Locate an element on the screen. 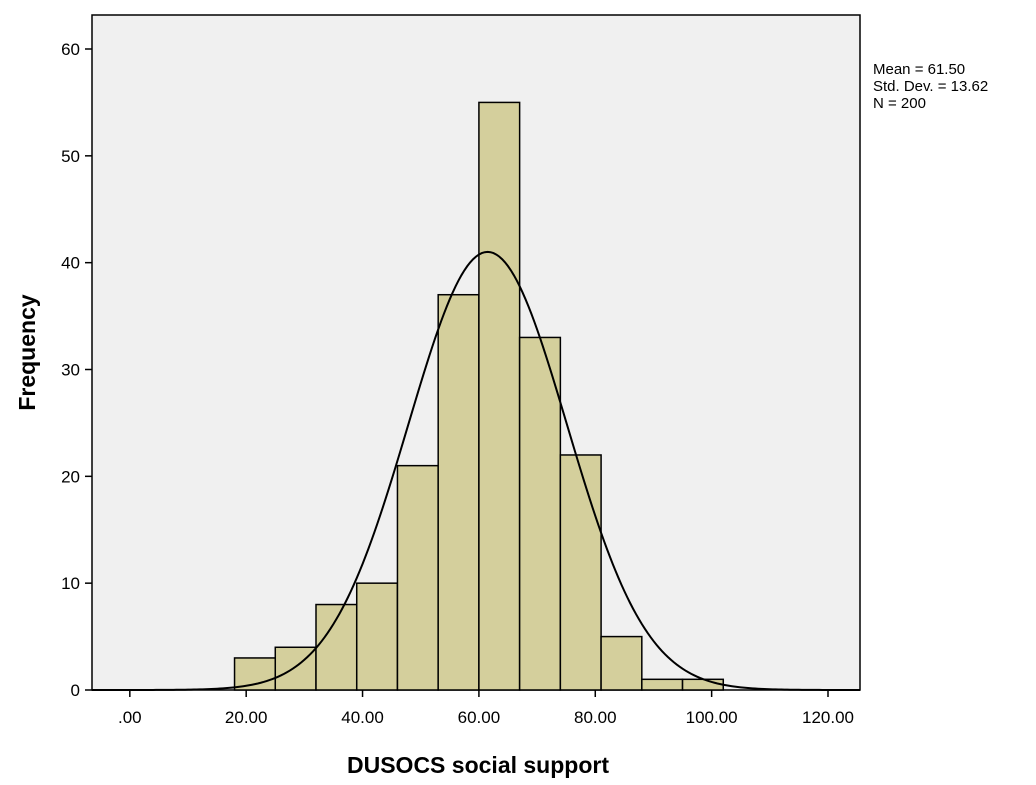 The width and height of the screenshot is (1036, 785). y-tick-label: 30 is located at coordinates (70, 370).